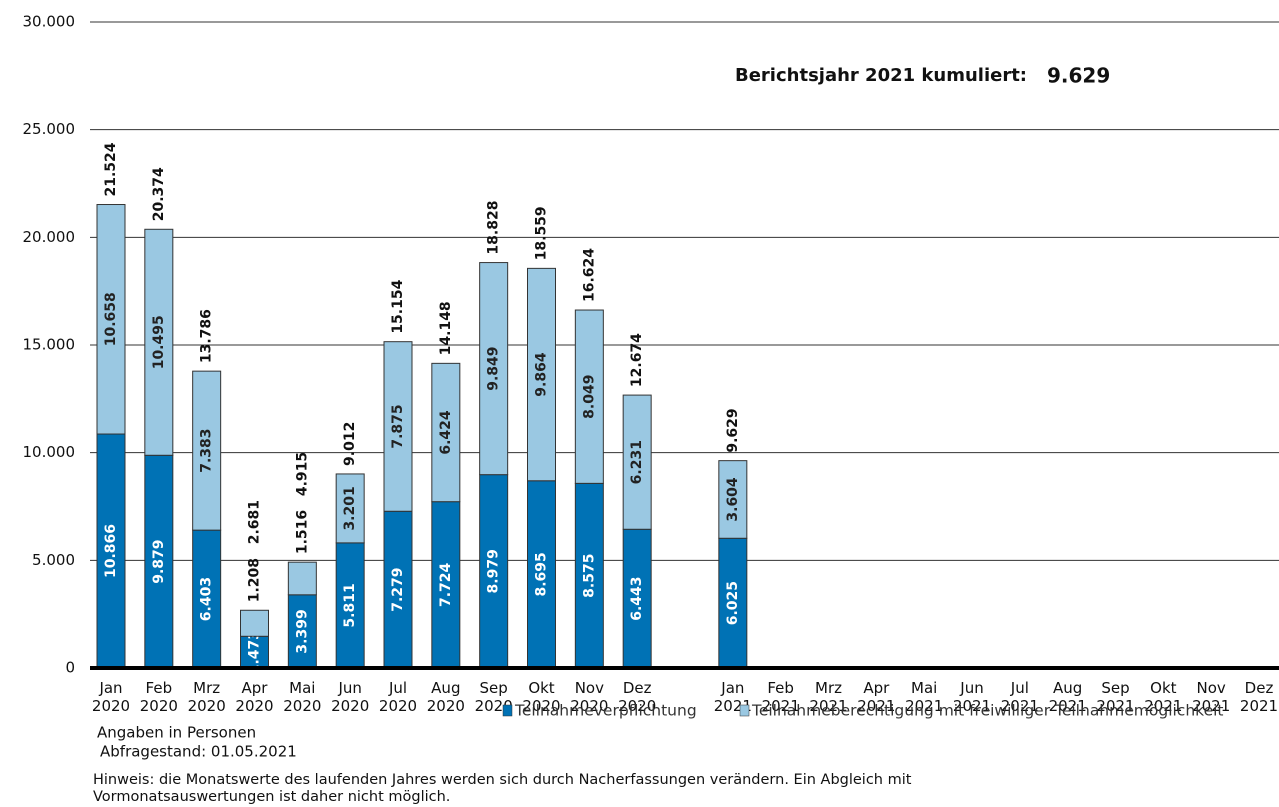  I want to click on value-label: 1.473, so click(255, 652).